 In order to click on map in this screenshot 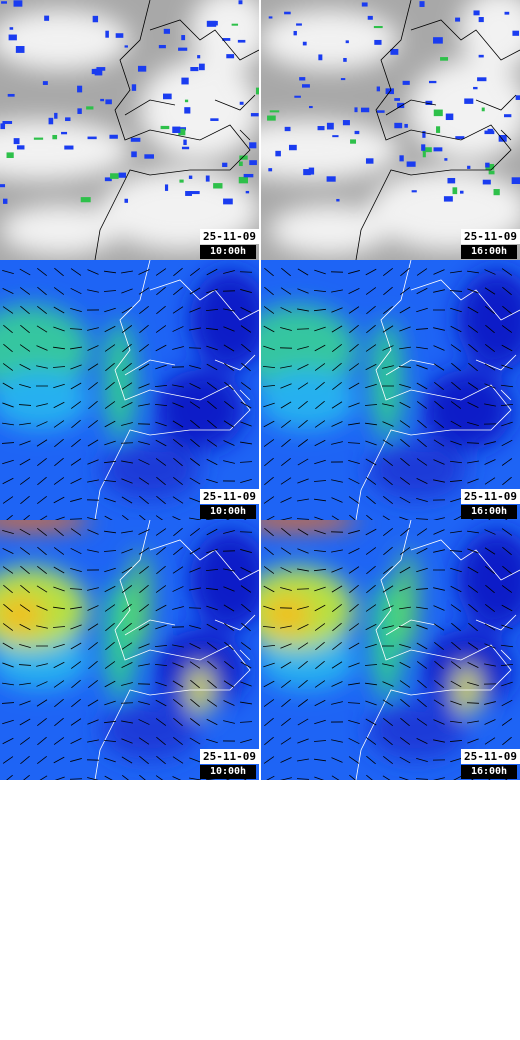, I will do `click(129, 390)`.